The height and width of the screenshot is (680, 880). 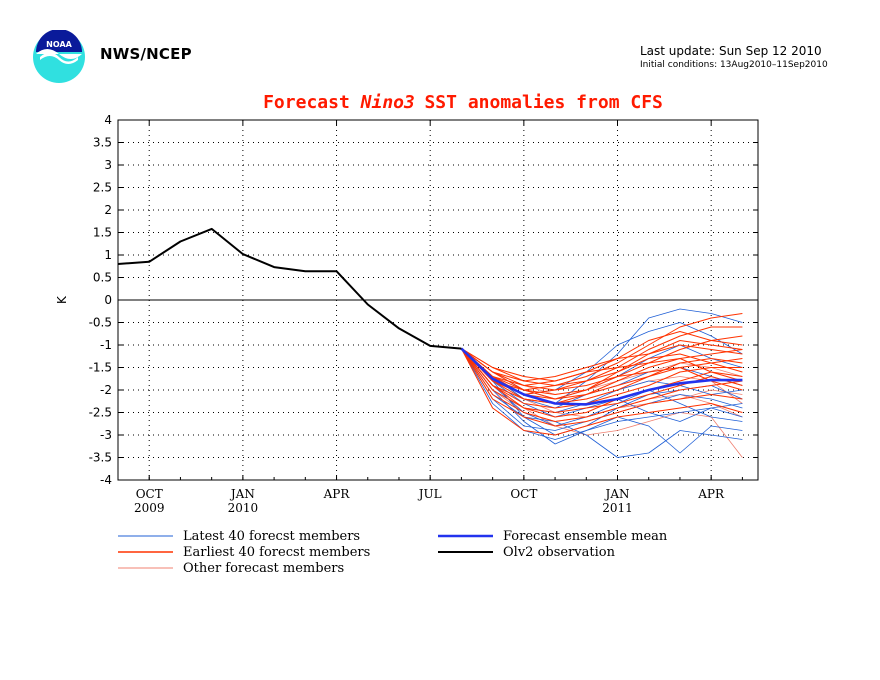 What do you see at coordinates (543, 102) in the screenshot?
I see `title-part-3: SST anomalies from CFS` at bounding box center [543, 102].